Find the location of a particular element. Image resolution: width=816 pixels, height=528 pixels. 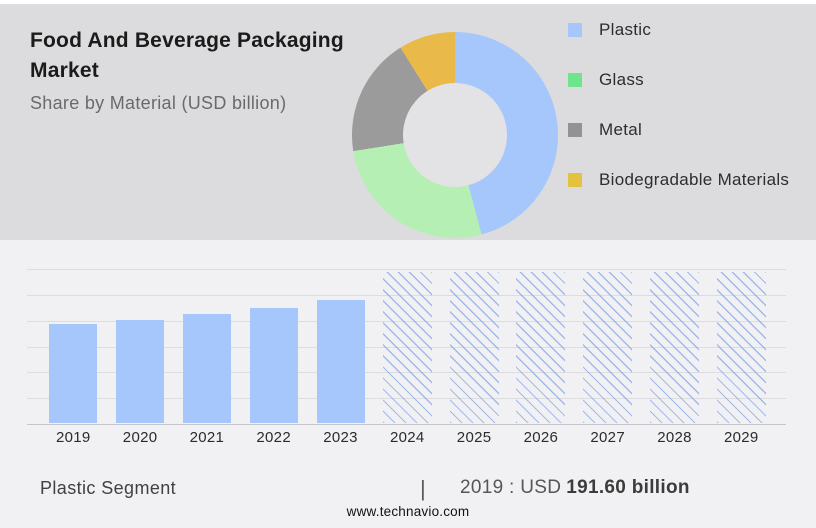

x-axis-label-2023: 2023 is located at coordinates (340, 437).